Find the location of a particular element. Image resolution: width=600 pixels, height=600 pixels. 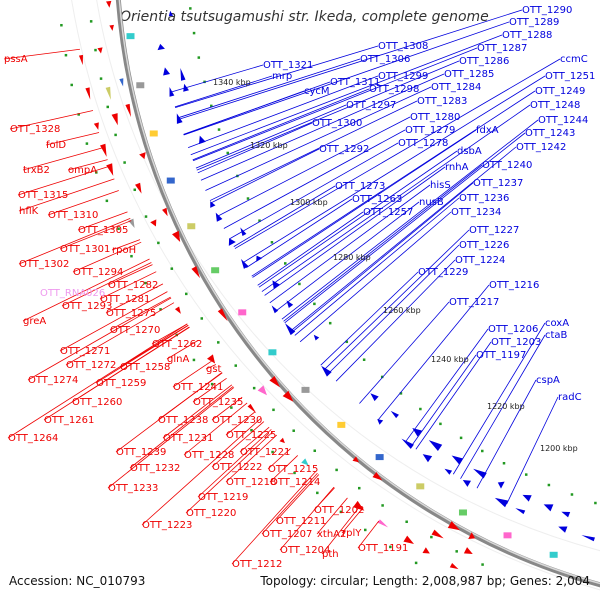

gene-label: mrp is located at coordinates (282, 76).